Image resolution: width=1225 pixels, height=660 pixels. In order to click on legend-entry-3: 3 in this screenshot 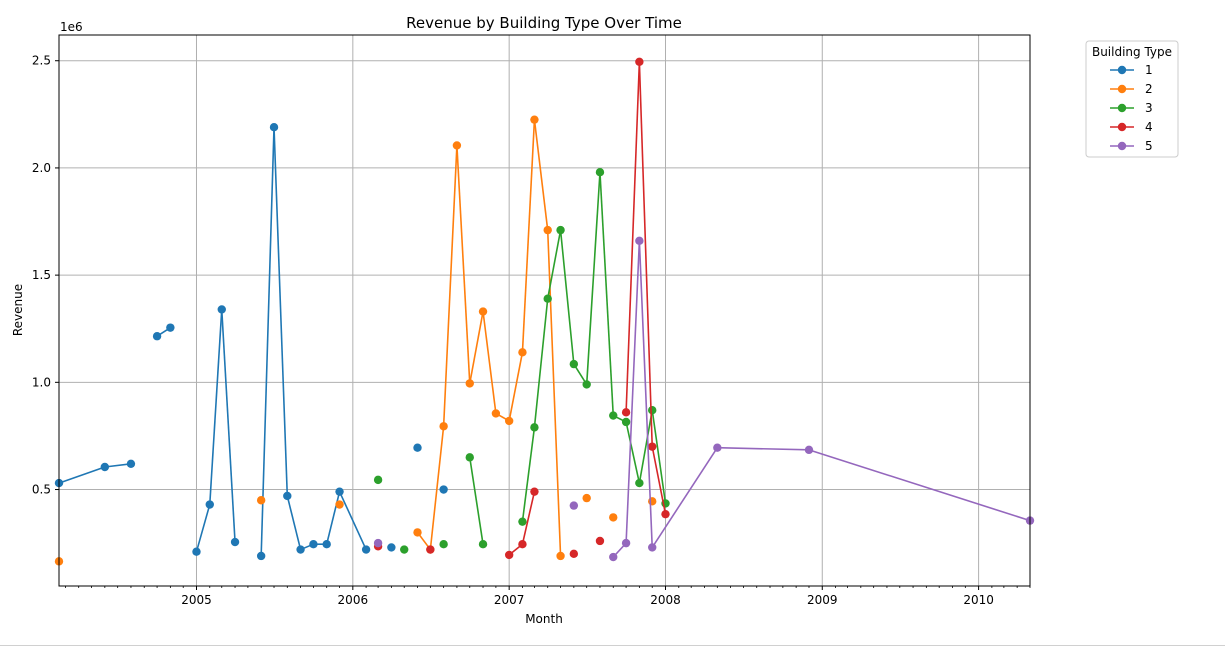, I will do `click(1131, 108)`.